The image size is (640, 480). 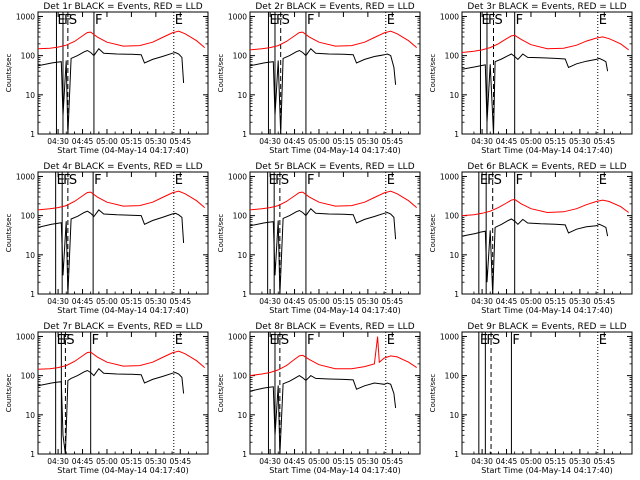 What do you see at coordinates (122, 327) in the screenshot?
I see `panel-title: Det 7r BLACK = Events, RED = LLD` at bounding box center [122, 327].